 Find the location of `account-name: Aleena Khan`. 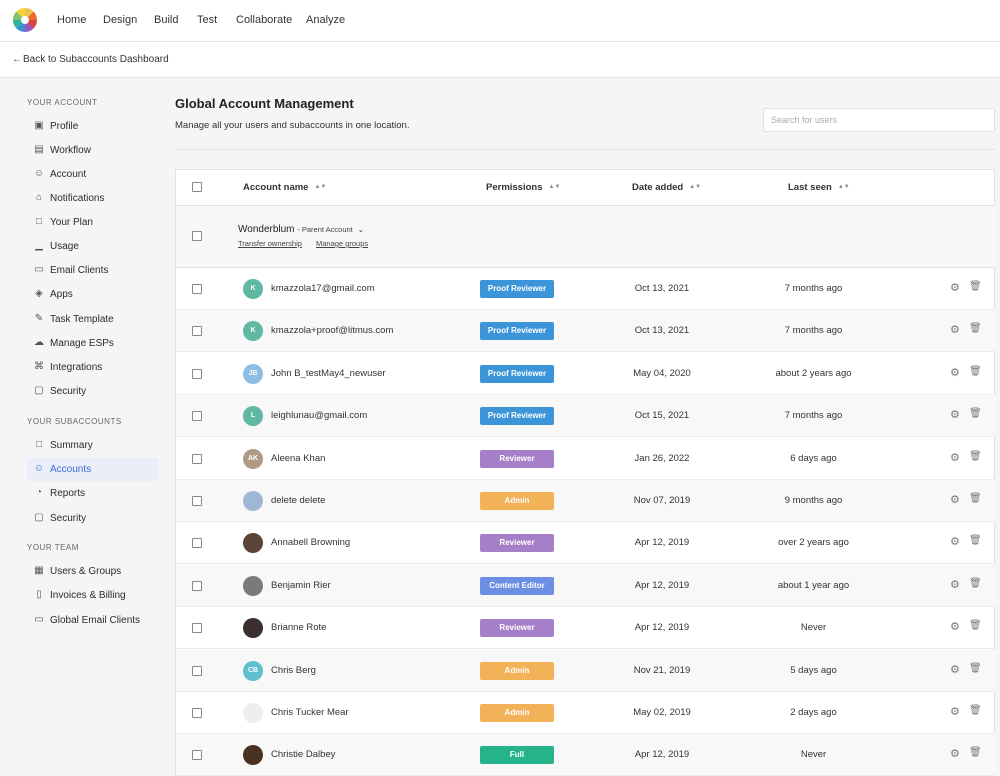

account-name: Aleena Khan is located at coordinates (298, 458).